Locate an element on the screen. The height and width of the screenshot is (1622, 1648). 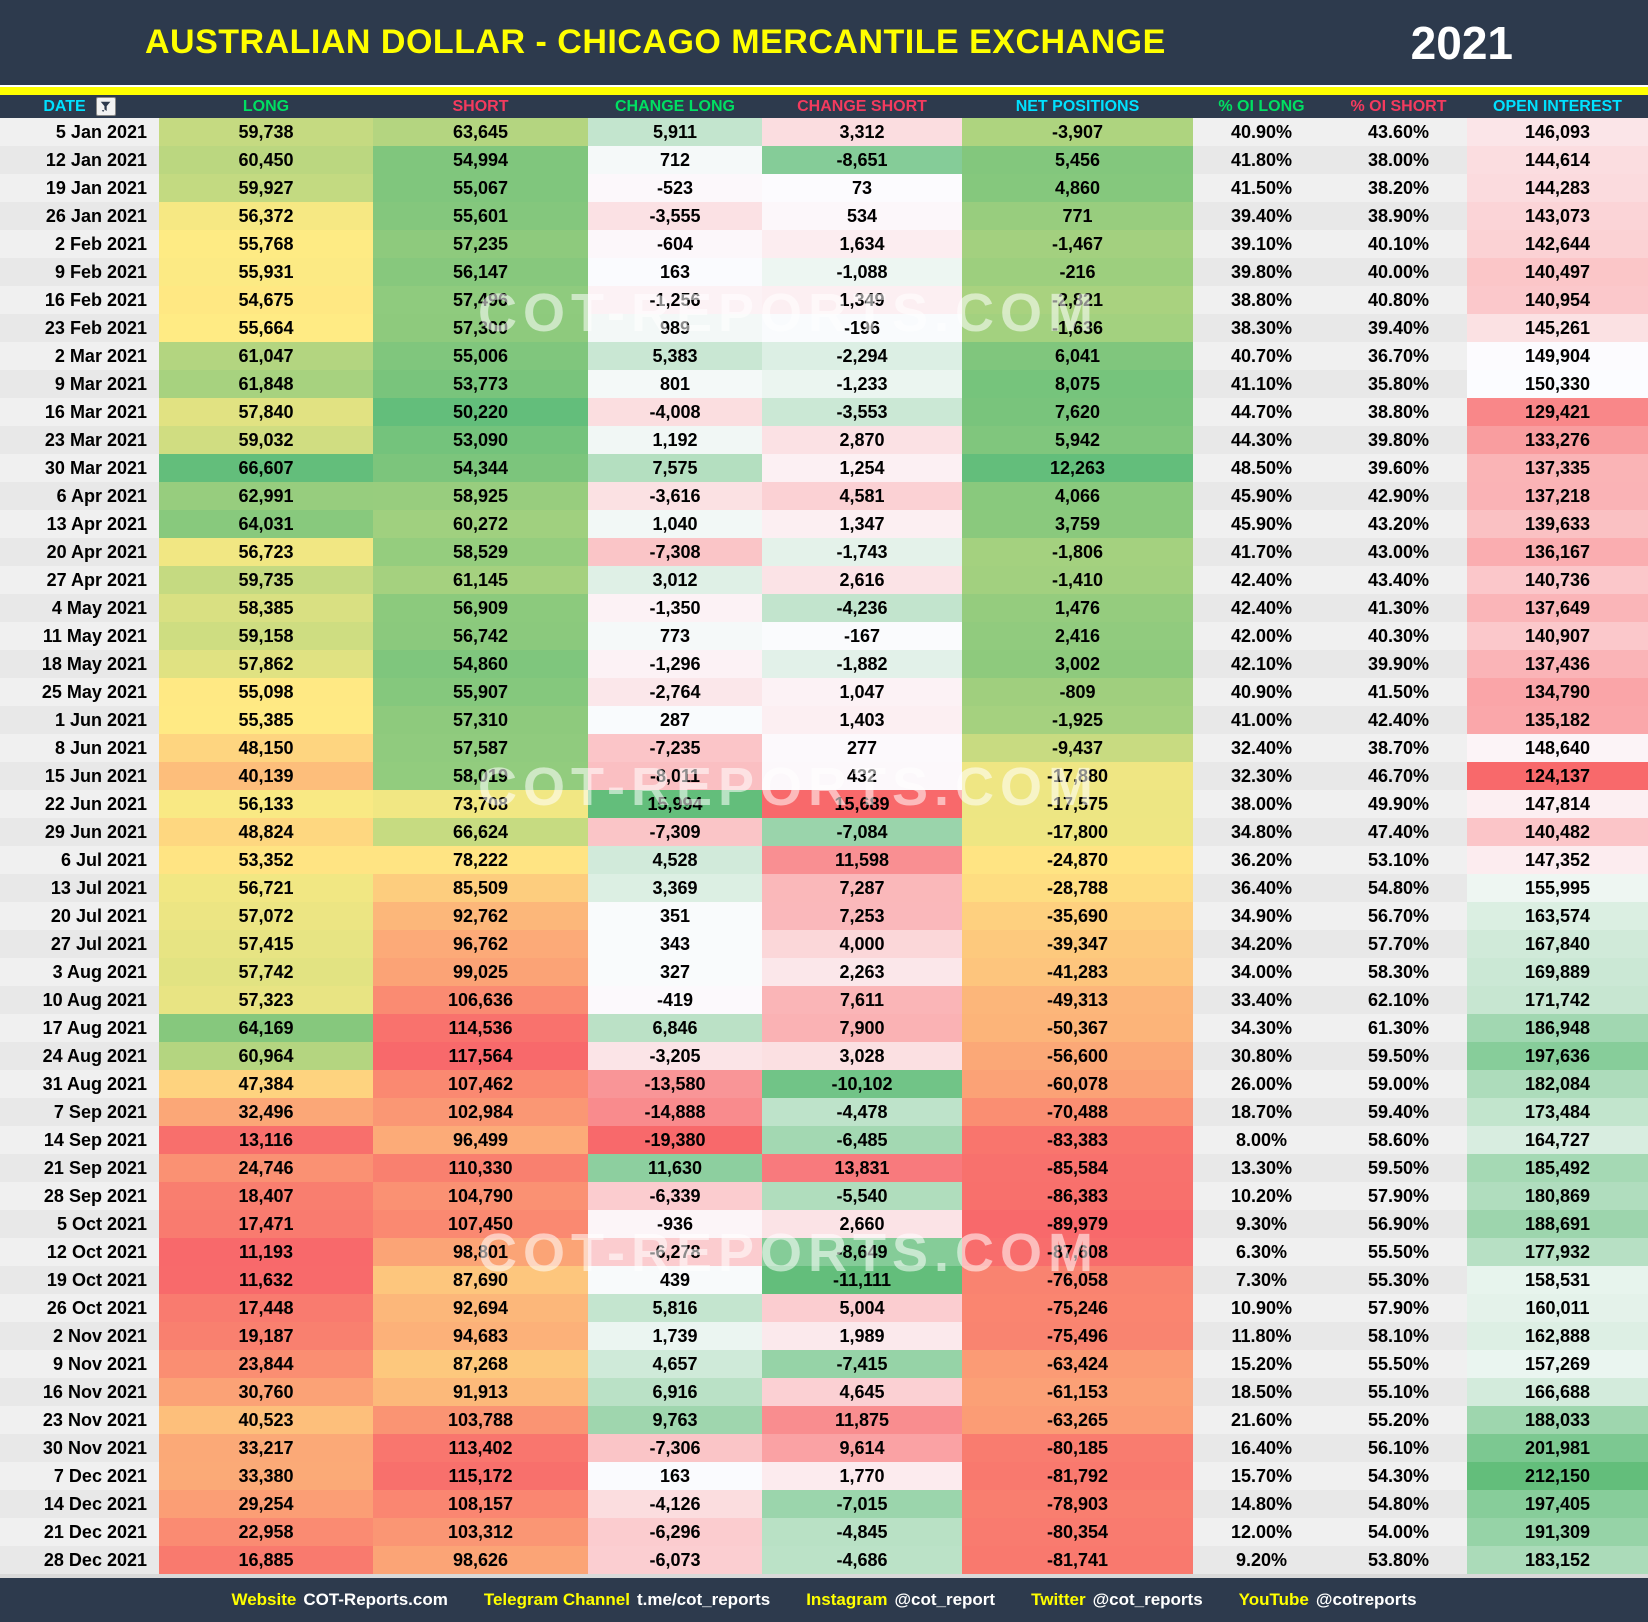
cell-open_interest: 182,084 is located at coordinates (1557, 1084).